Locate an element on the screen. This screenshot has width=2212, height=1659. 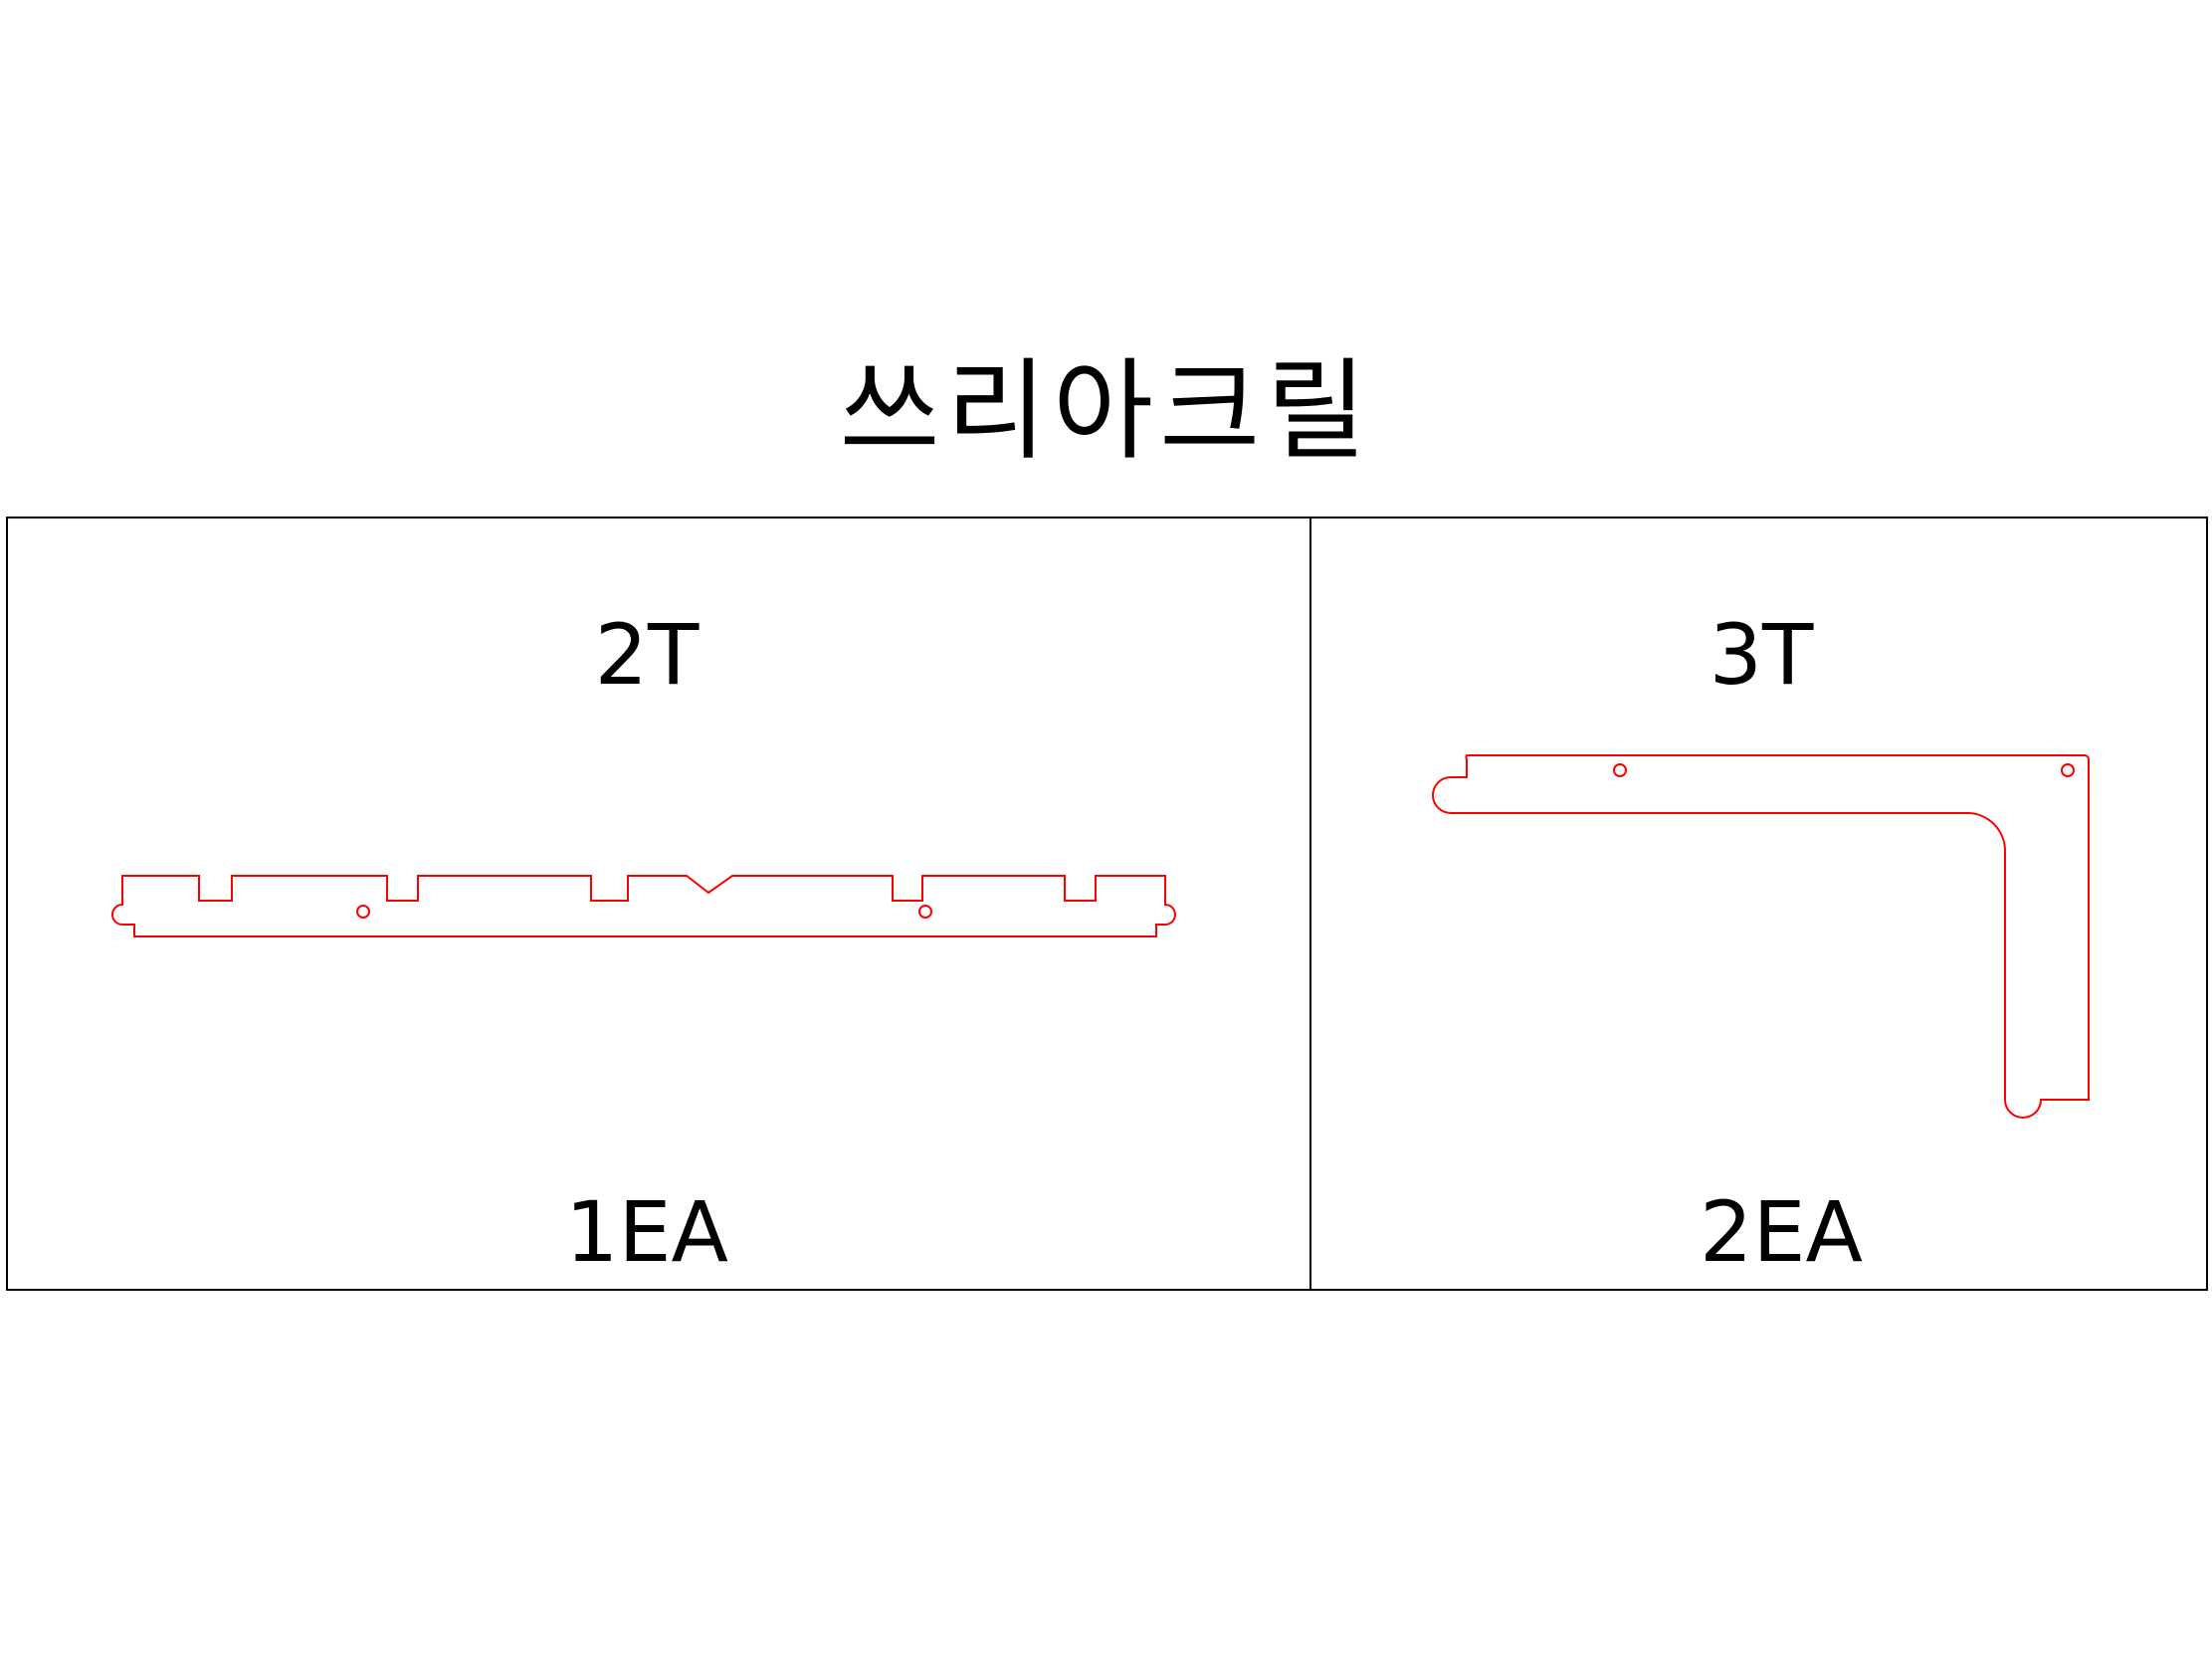
panel-divider is located at coordinates (1310, 904).